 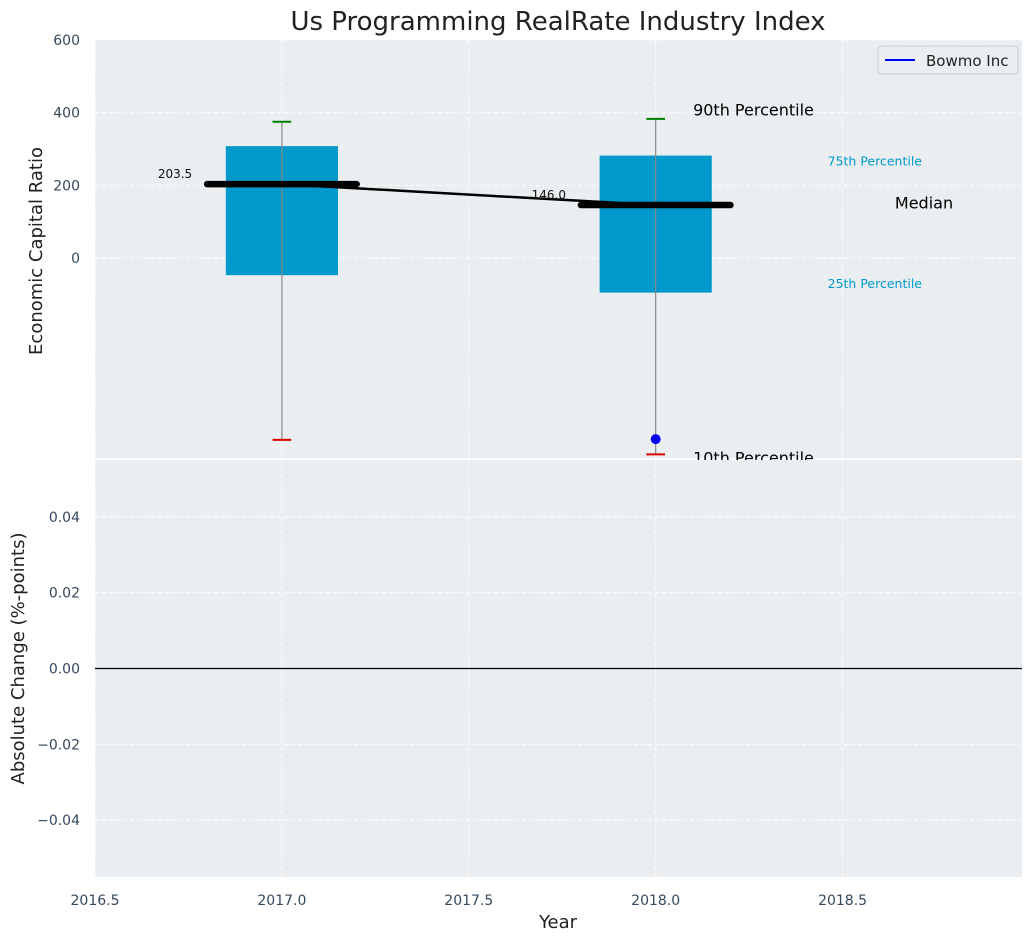 I want to click on x-tick-0: 2016.5, so click(x=95, y=901).